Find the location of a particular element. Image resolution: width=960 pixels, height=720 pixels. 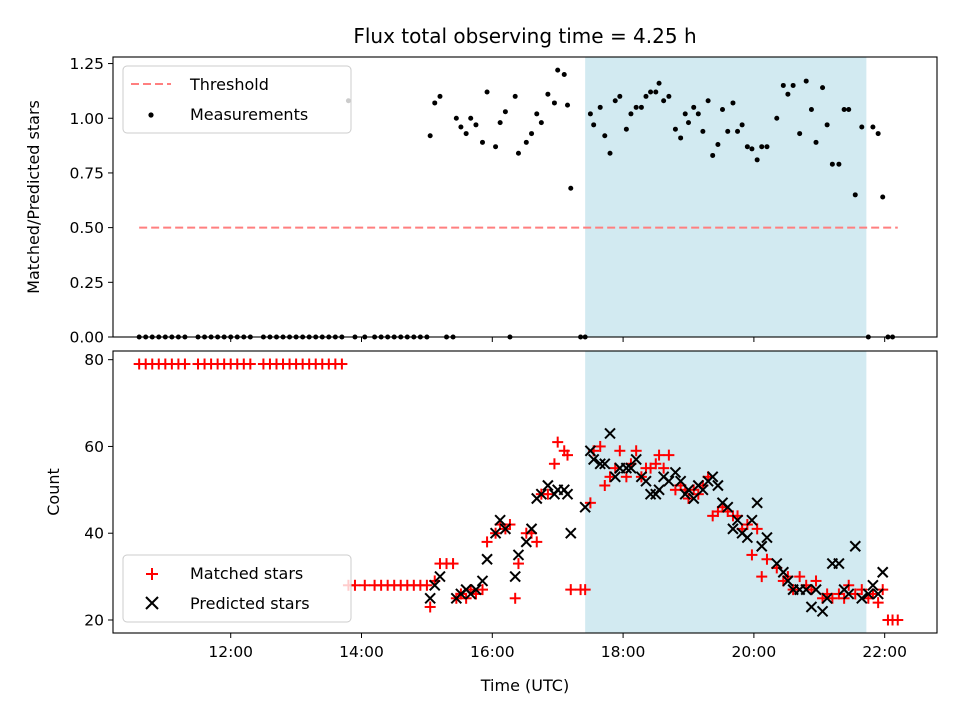

measurements-legend-swatch is located at coordinates (151, 115).